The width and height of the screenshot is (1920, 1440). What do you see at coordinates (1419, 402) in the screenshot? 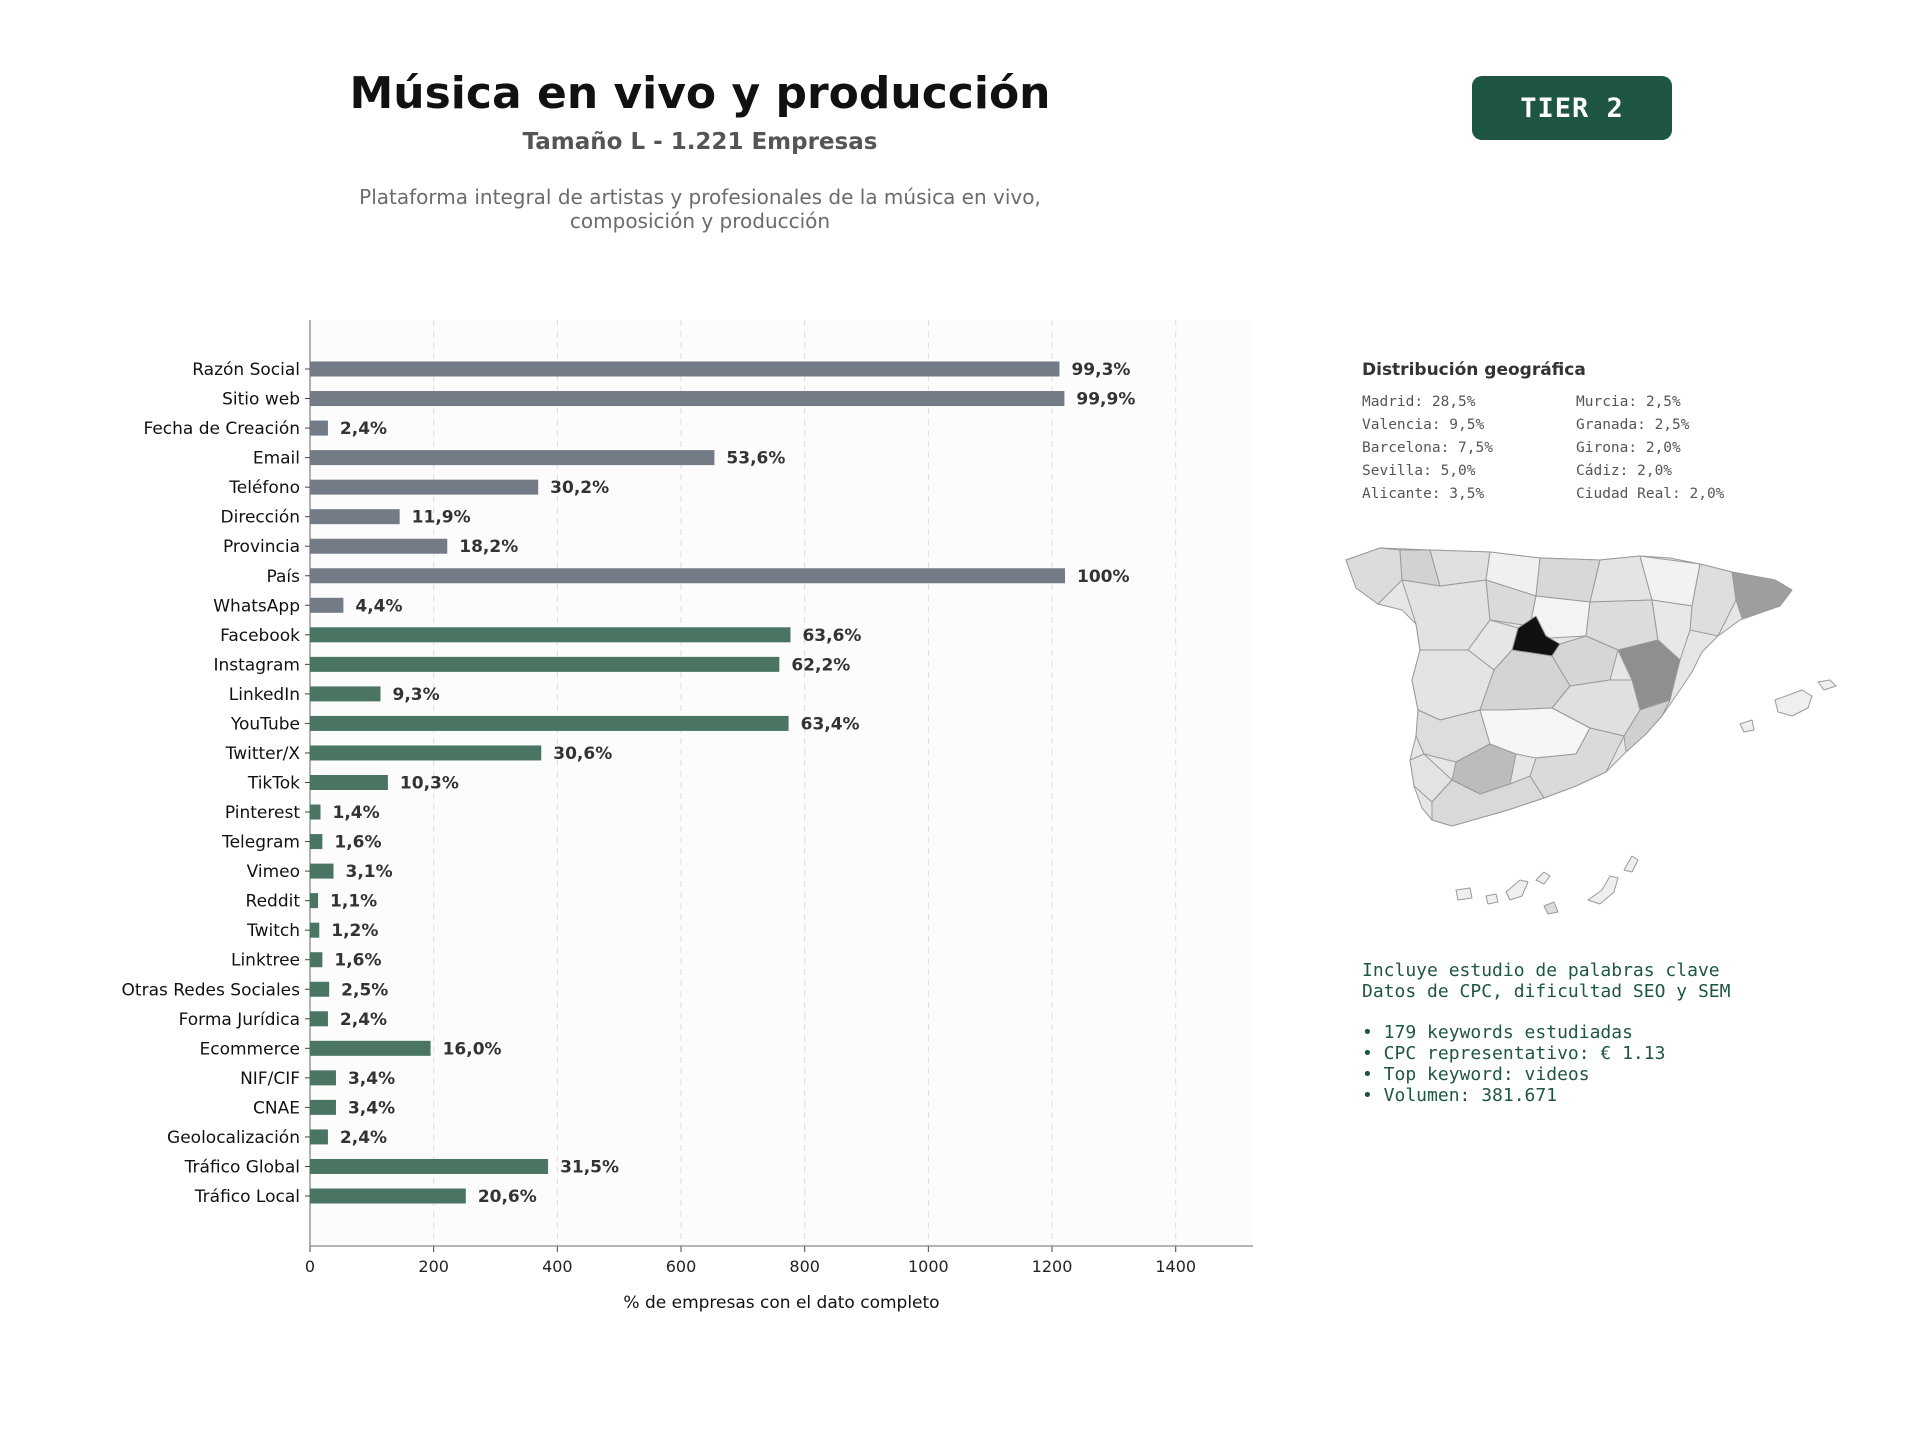
I see `geo-item: Madrid: 28,5%` at bounding box center [1419, 402].